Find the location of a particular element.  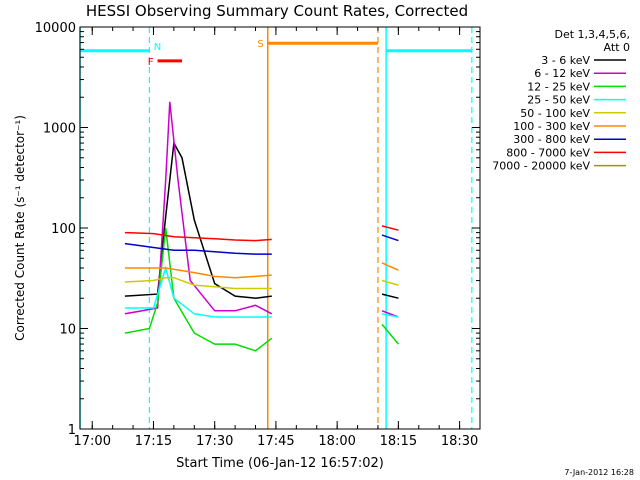

observing-flag-label: S is located at coordinates (260, 44).